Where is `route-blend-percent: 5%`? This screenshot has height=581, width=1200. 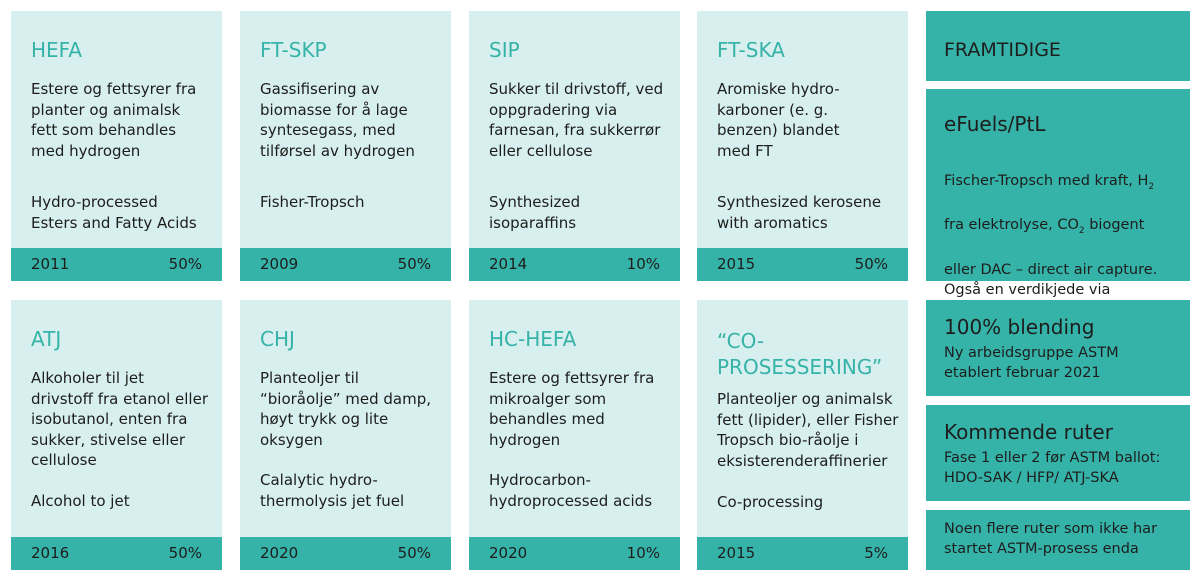
route-blend-percent: 5% is located at coordinates (876, 553).